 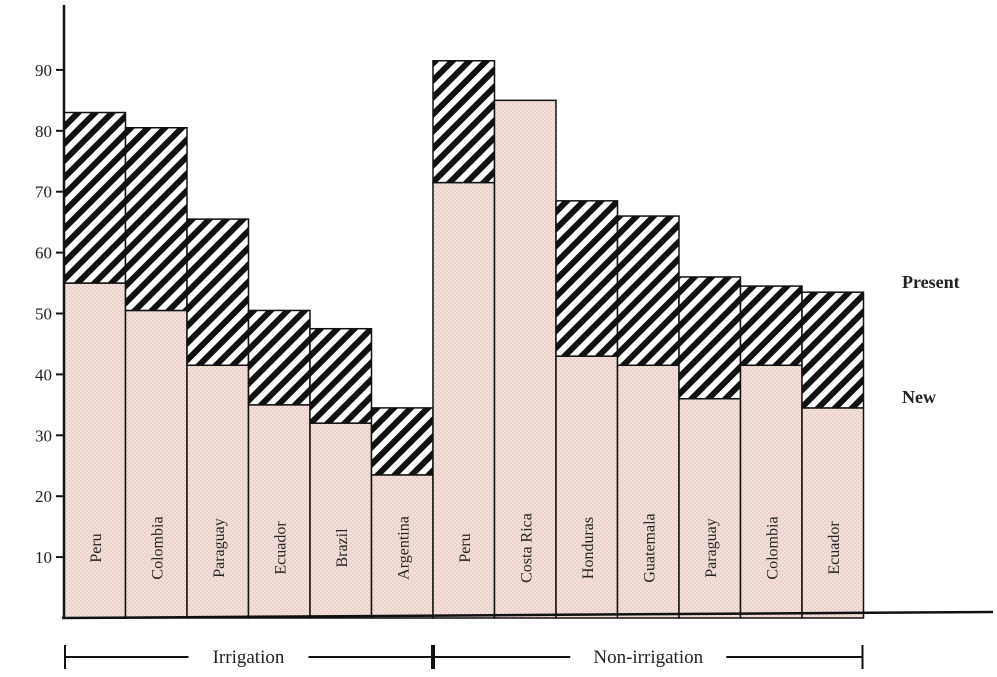 I want to click on group-label: Irrigation, so click(x=249, y=657).